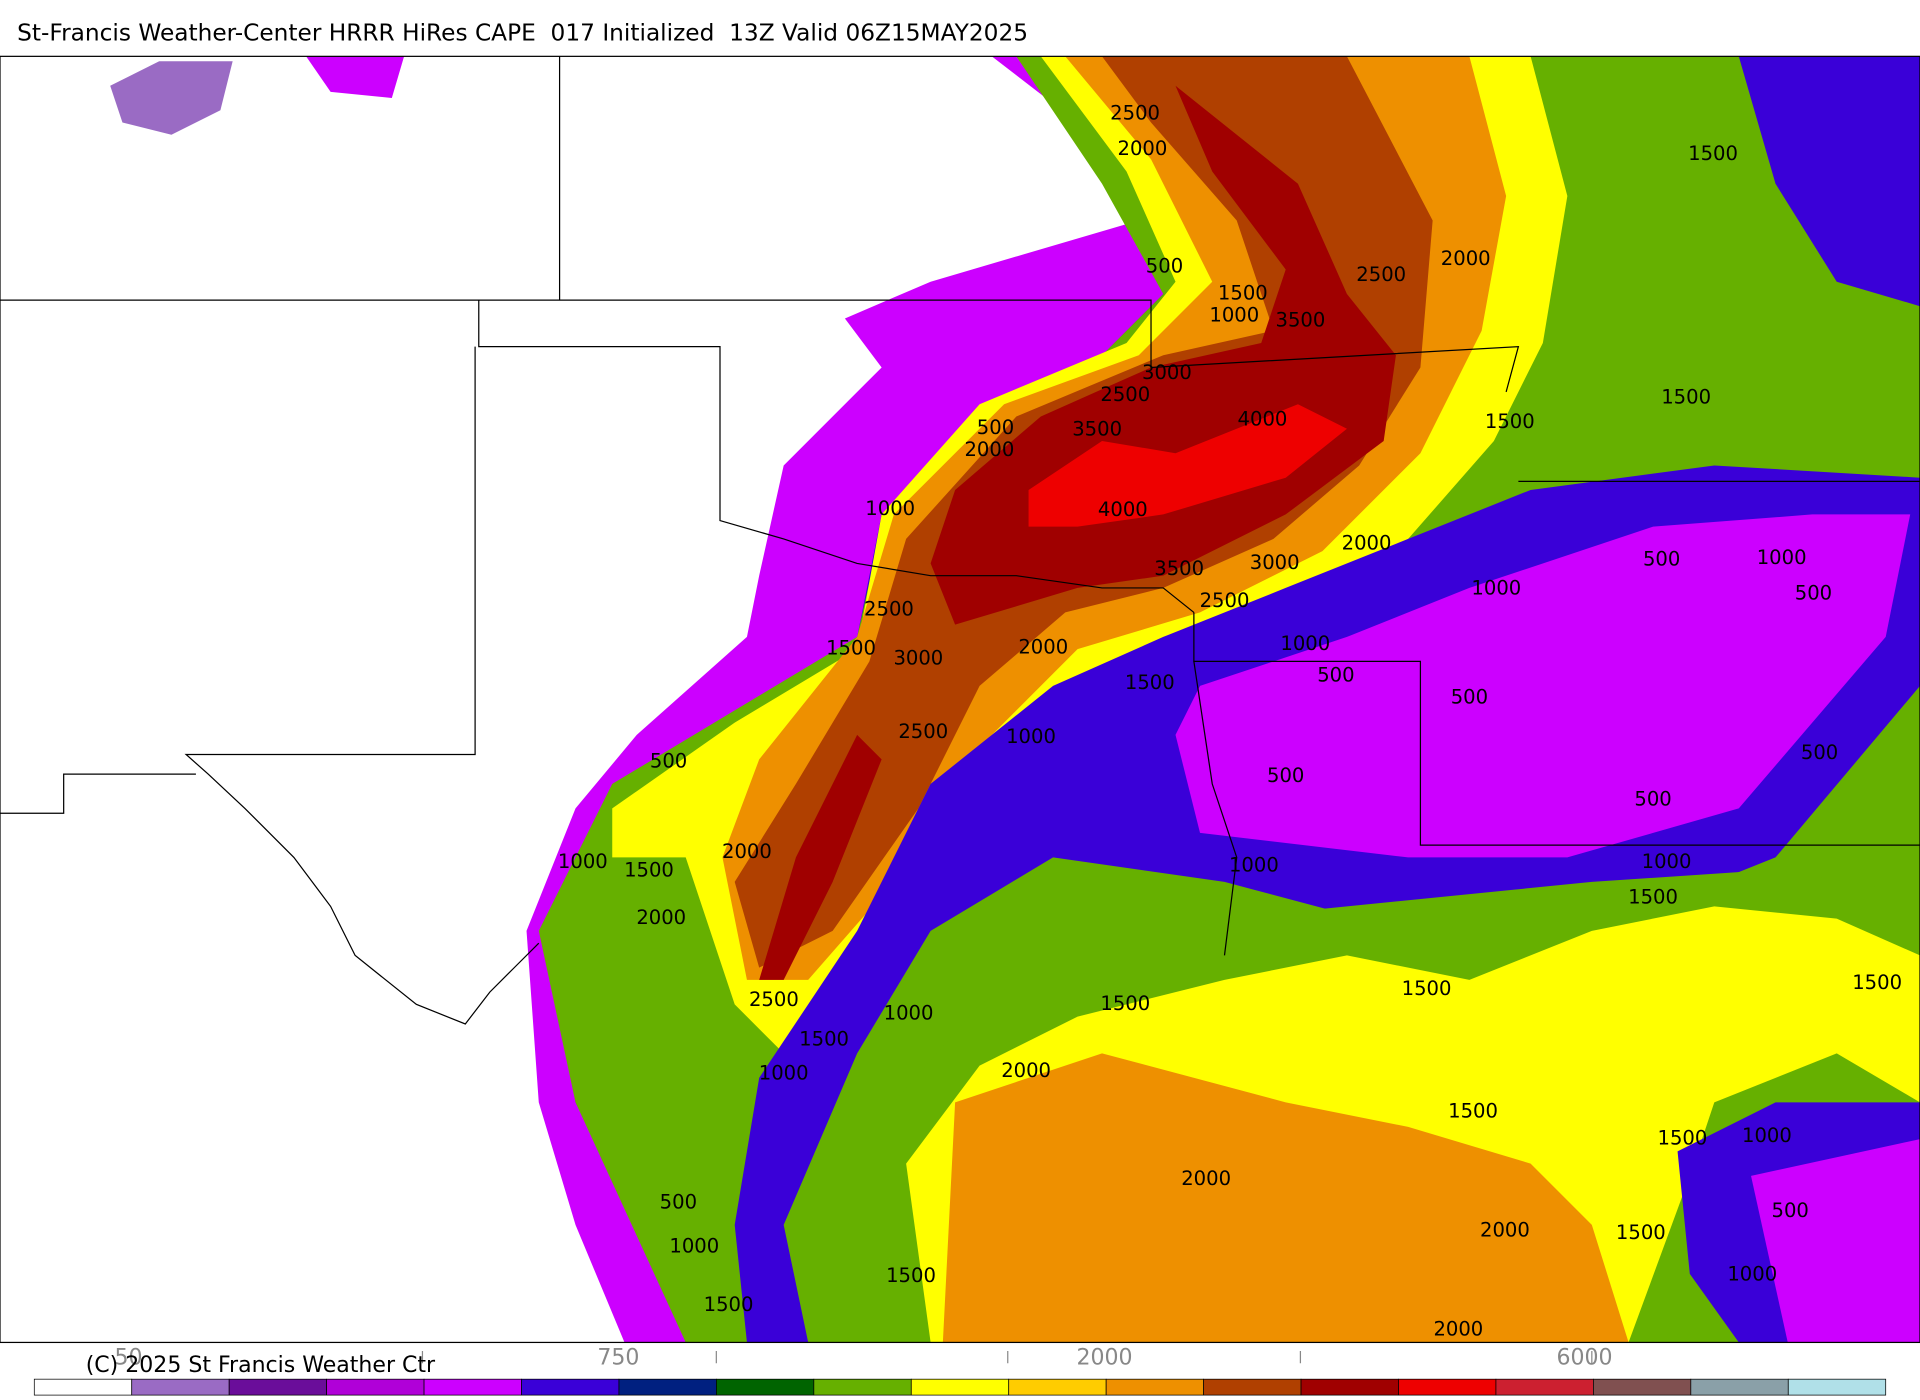 Image resolution: width=1920 pixels, height=1400 pixels. Describe the element at coordinates (820, 857) in the screenshot. I see `region-darkred-streak` at that location.